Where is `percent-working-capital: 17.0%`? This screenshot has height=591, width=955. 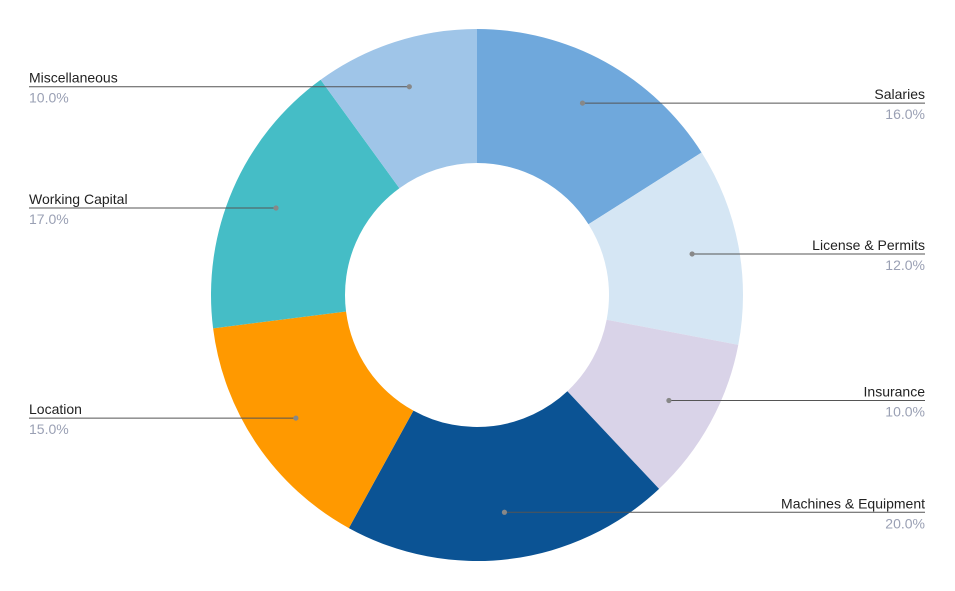 percent-working-capital: 17.0% is located at coordinates (49, 219).